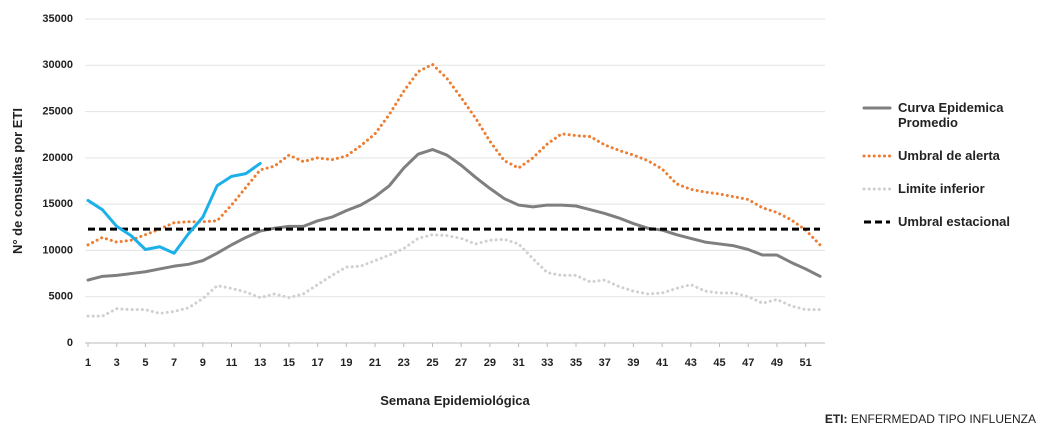 Image resolution: width=1050 pixels, height=437 pixels. What do you see at coordinates (318, 363) in the screenshot?
I see `x-tick-label: 17` at bounding box center [318, 363].